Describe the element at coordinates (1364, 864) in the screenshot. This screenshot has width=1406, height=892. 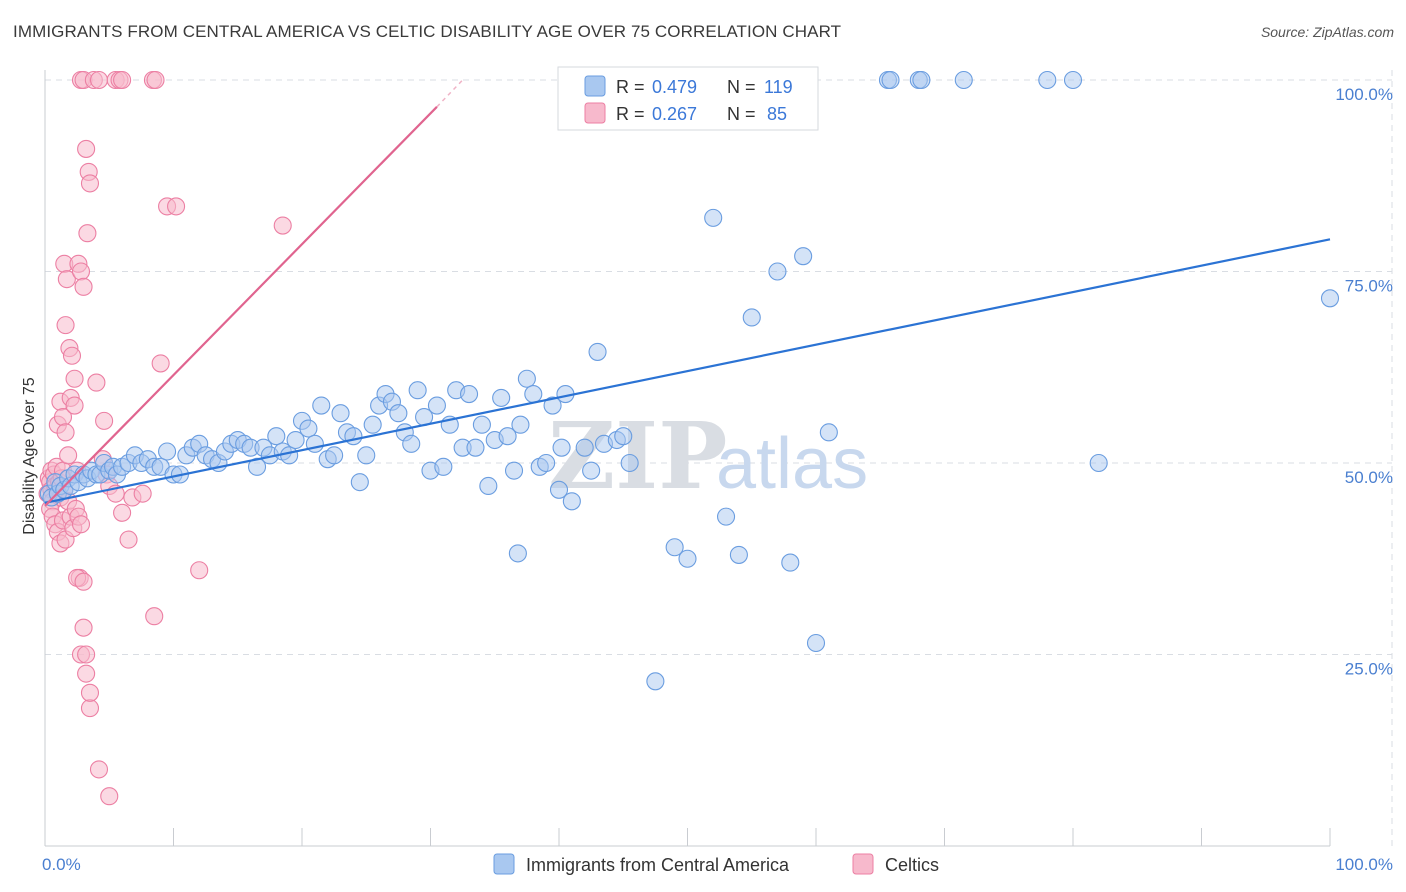
I see `x-tick-label: 100.0%` at that location.